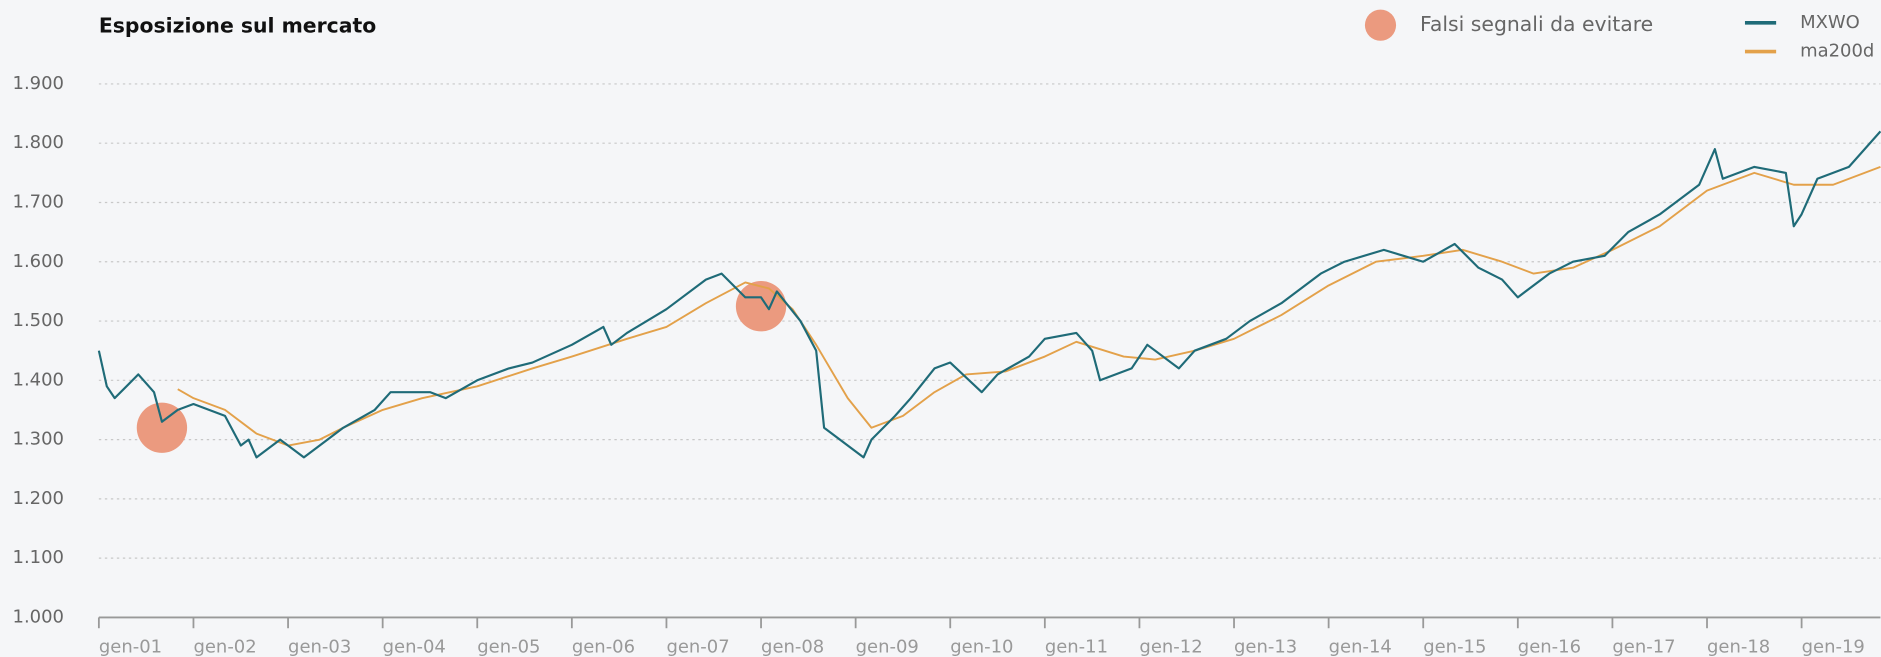  I want to click on y-tick-label: 1.200, so click(38, 498).